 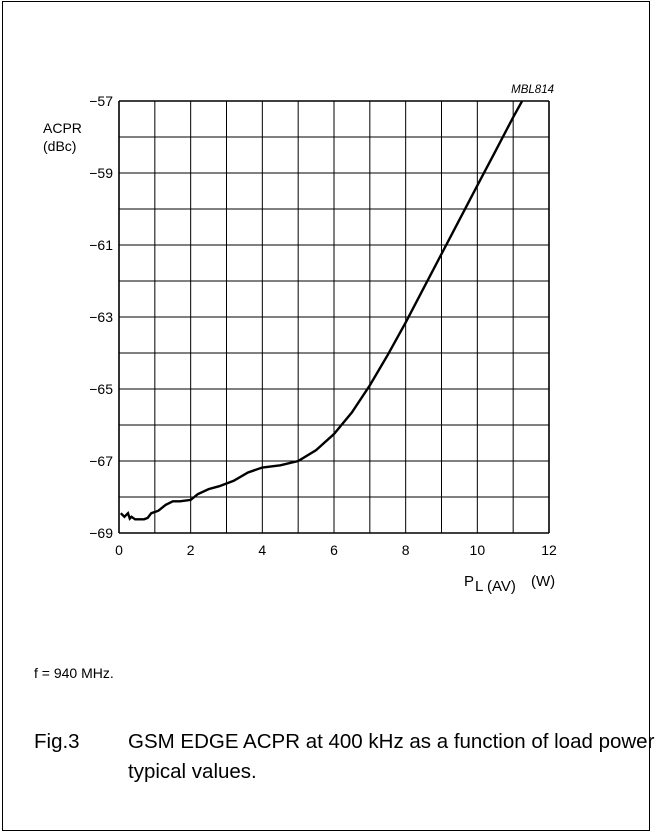 What do you see at coordinates (532, 90) in the screenshot?
I see `figure-code: MBL814` at bounding box center [532, 90].